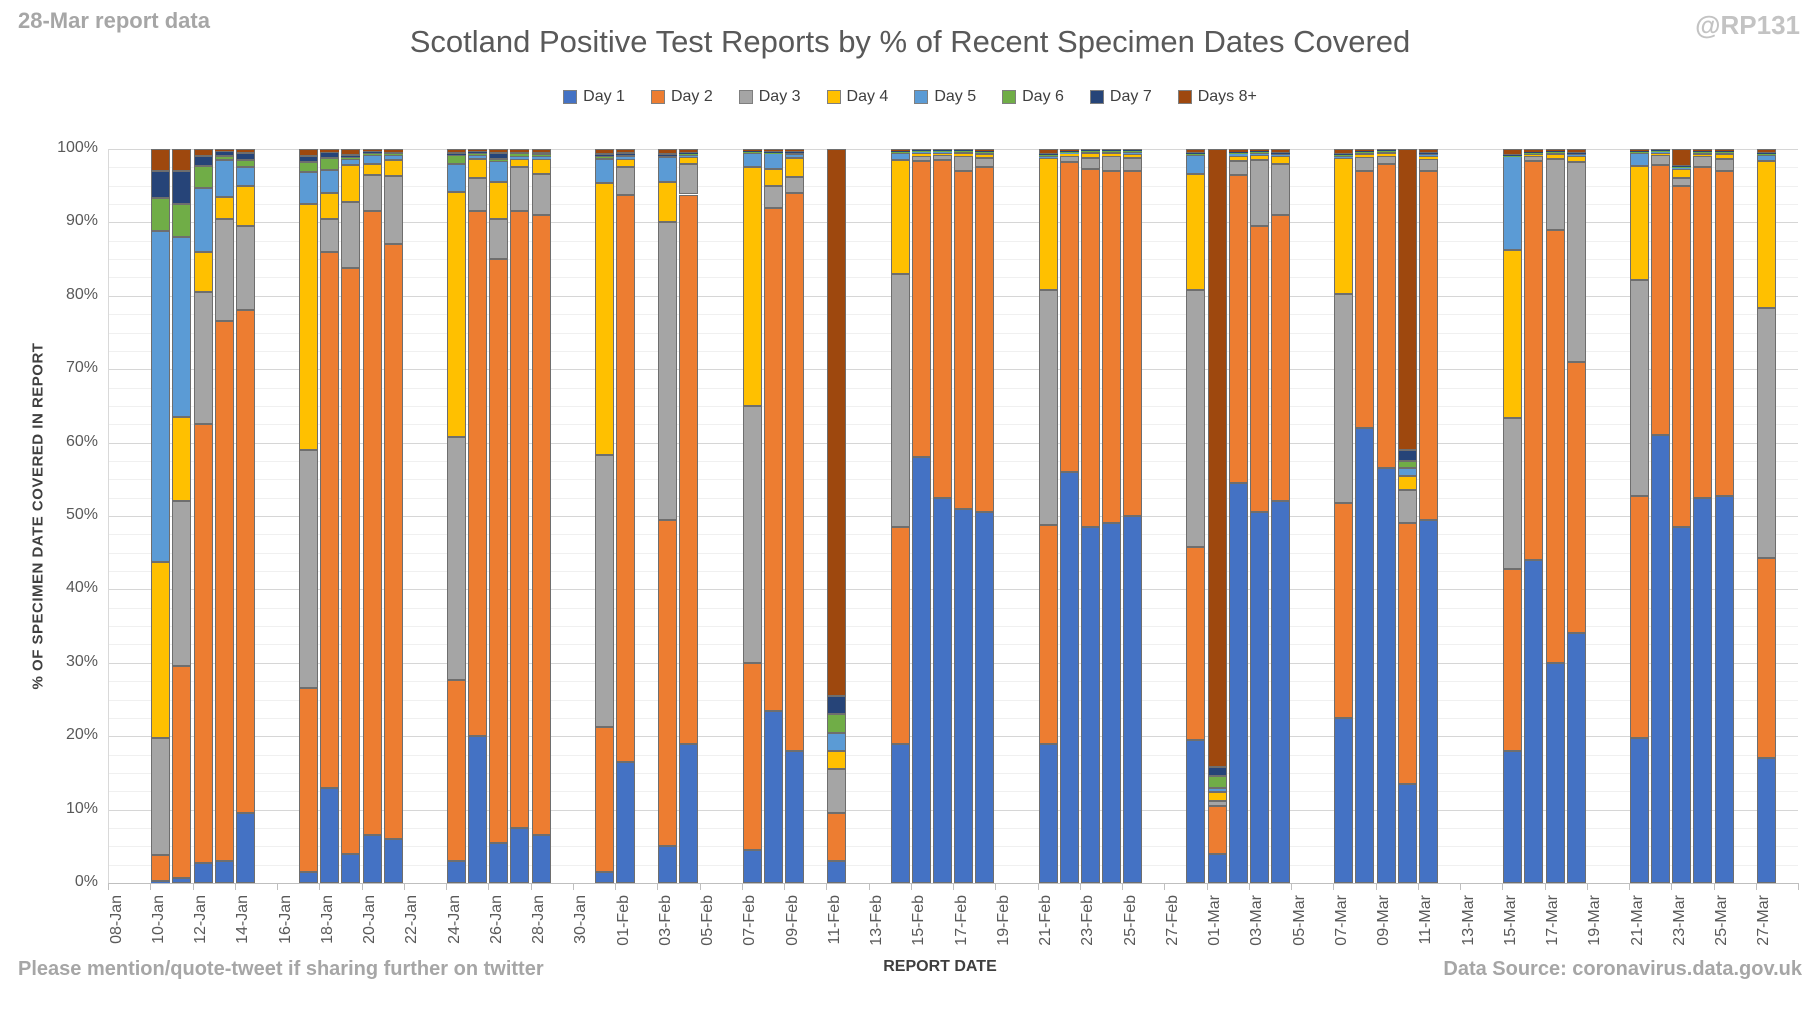 The image size is (1820, 1022). I want to click on x-tick-label-text: 24-Jan, so click(454, 919).